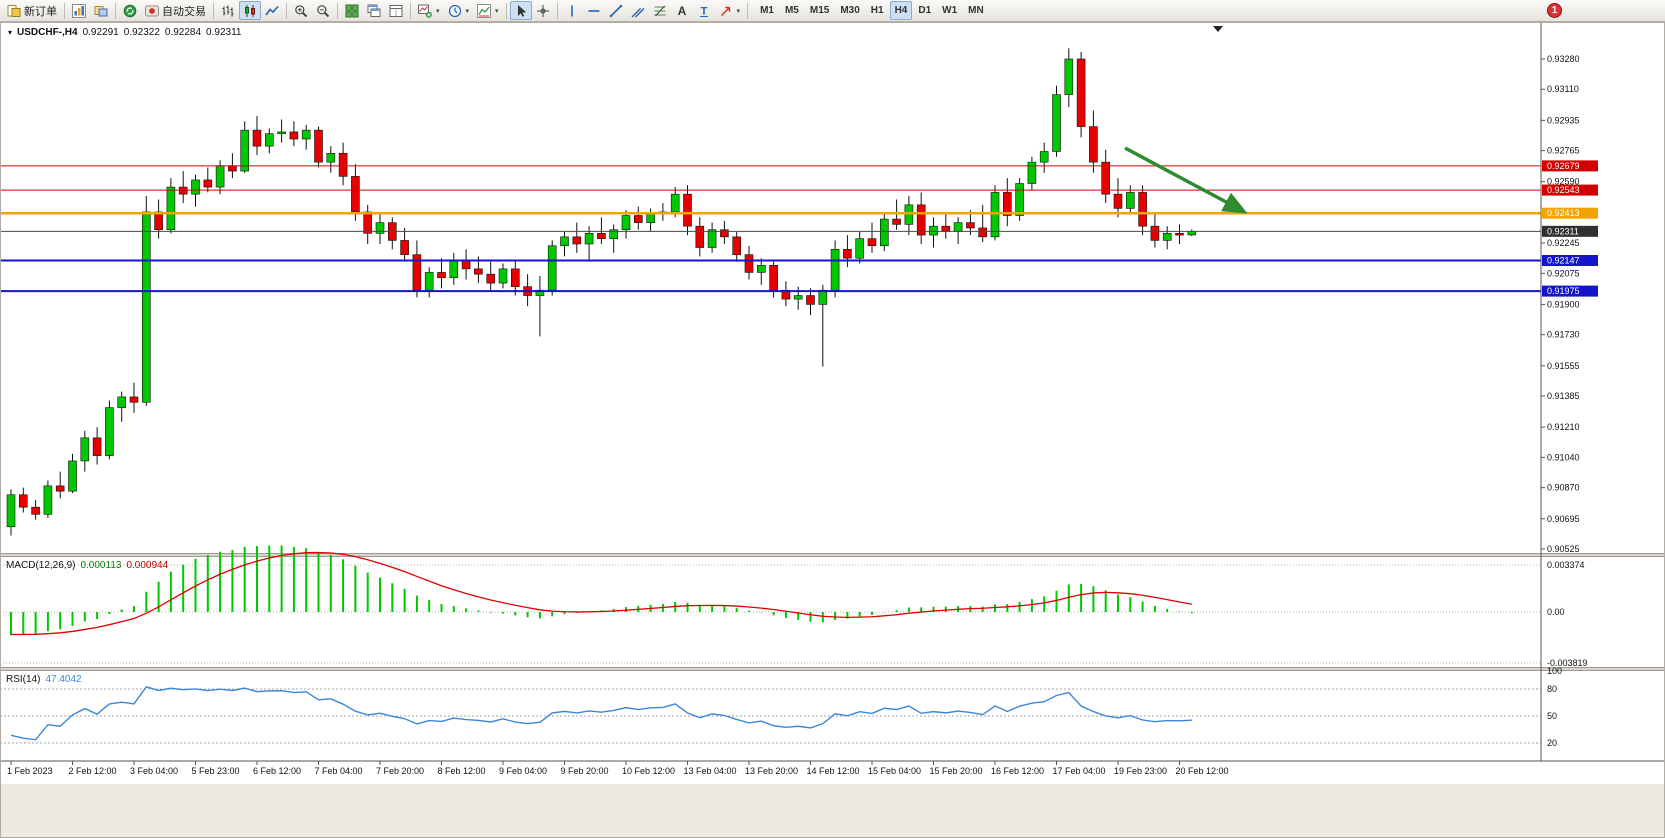  I want to click on cursor-button, so click(520, 10).